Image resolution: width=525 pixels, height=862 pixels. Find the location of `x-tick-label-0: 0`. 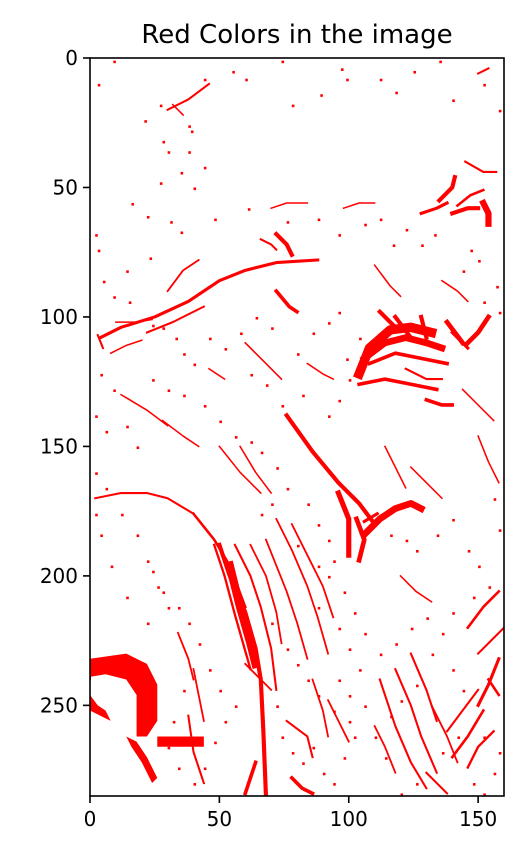

x-tick-label-0: 0 is located at coordinates (90, 819).